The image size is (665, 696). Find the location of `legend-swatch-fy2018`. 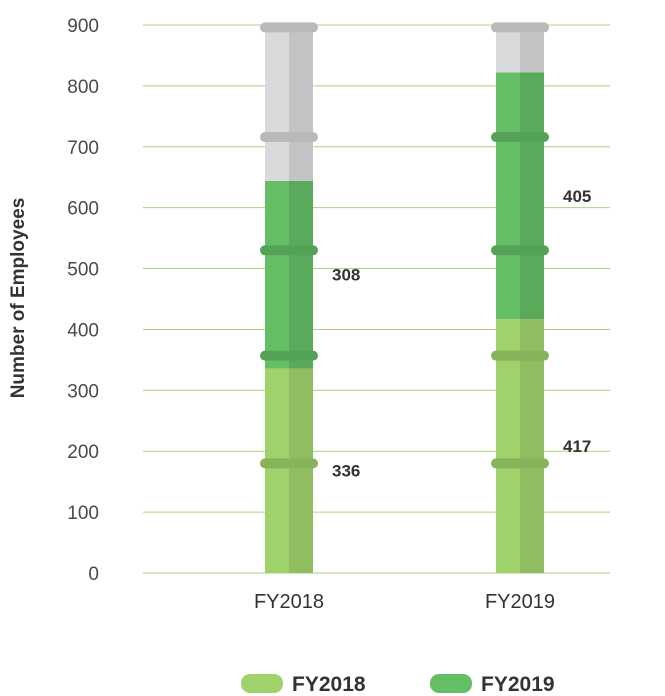

legend-swatch-fy2018 is located at coordinates (262, 683).